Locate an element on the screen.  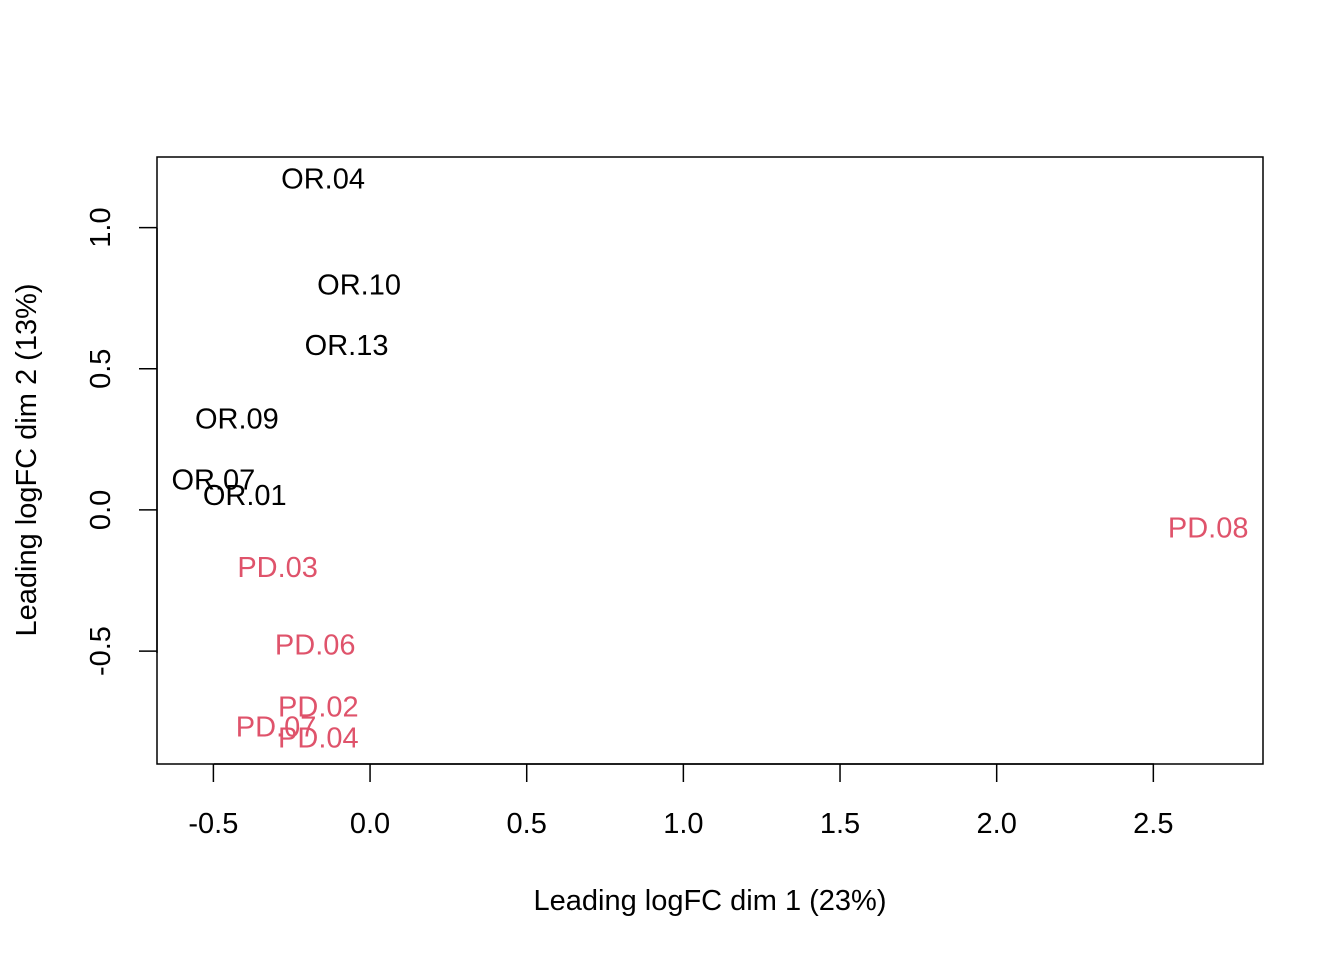
sample-label-or-09: OR.09 is located at coordinates (237, 420).